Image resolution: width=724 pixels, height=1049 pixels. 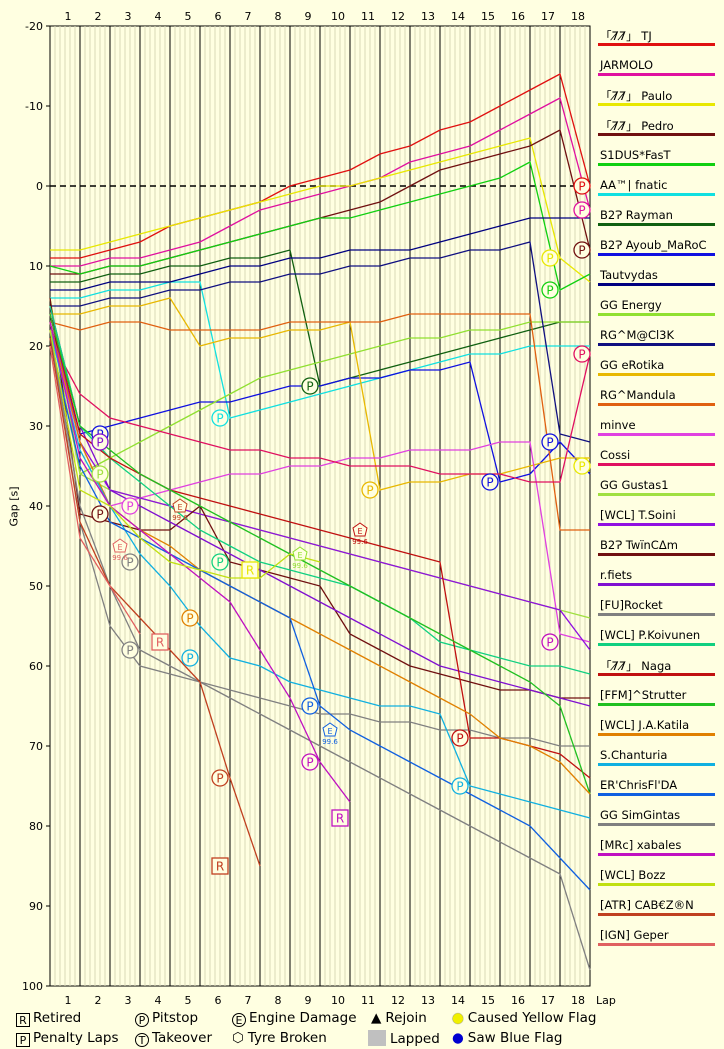 I want to click on legend-label: RG^M@Cl3K, so click(x=637, y=335).